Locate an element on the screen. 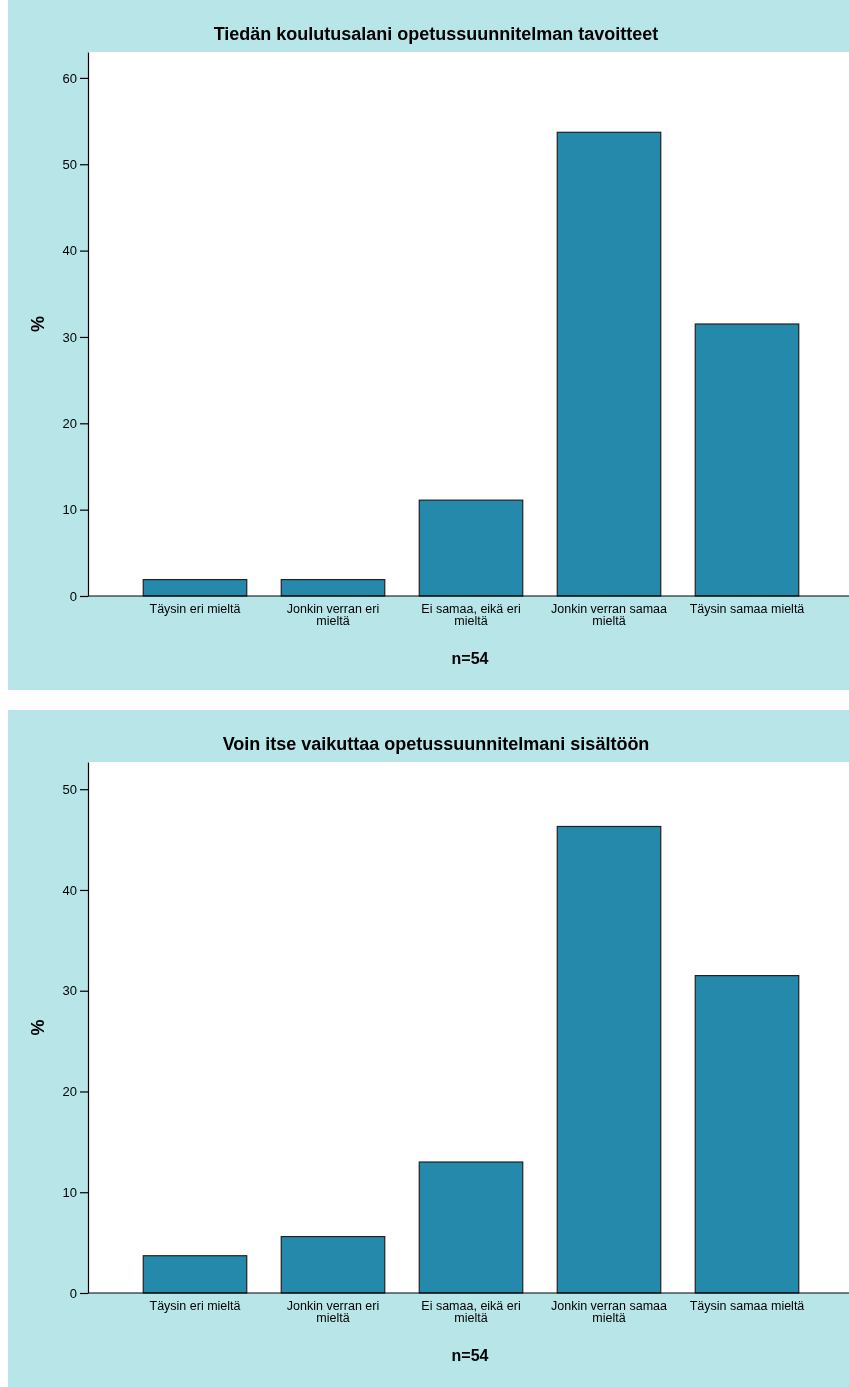 The width and height of the screenshot is (849, 1387). chart-title: Voin itse vaikuttaa opetussuunnitelmani sisältöön is located at coordinates (436, 744).